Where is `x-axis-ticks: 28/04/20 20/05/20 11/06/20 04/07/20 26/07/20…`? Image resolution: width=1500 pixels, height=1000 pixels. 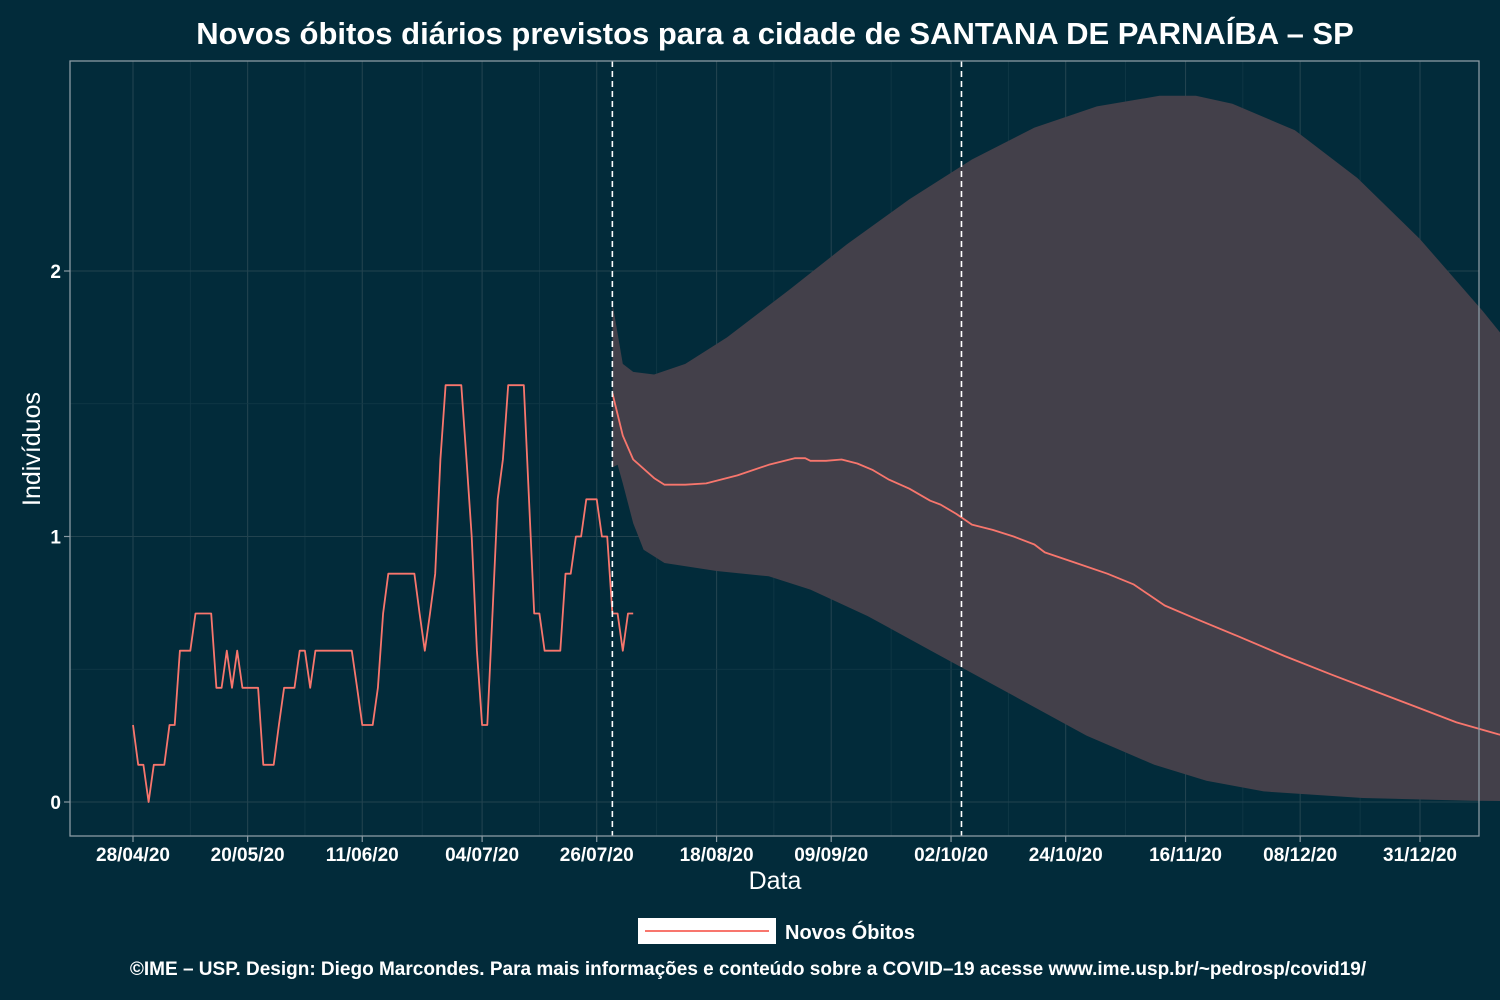
x-axis-ticks: 28/04/20 20/05/20 11/06/20 04/07/20 26/07/20… is located at coordinates (776, 851).